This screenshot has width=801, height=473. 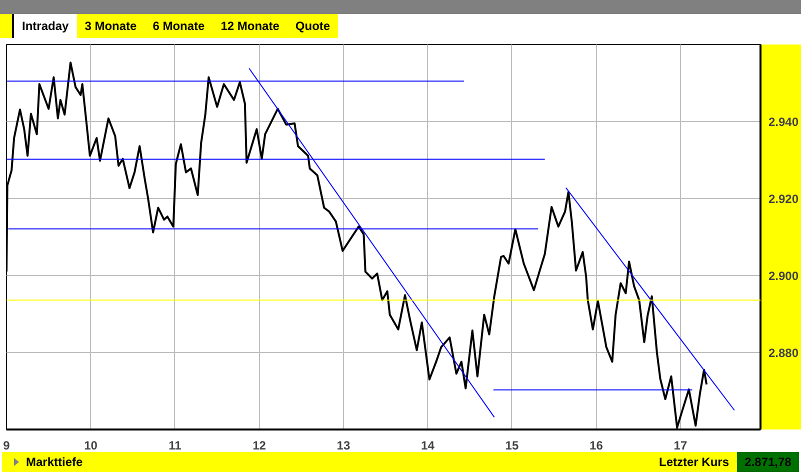 I want to click on y-tick-label: 2.940, so click(x=783, y=122).